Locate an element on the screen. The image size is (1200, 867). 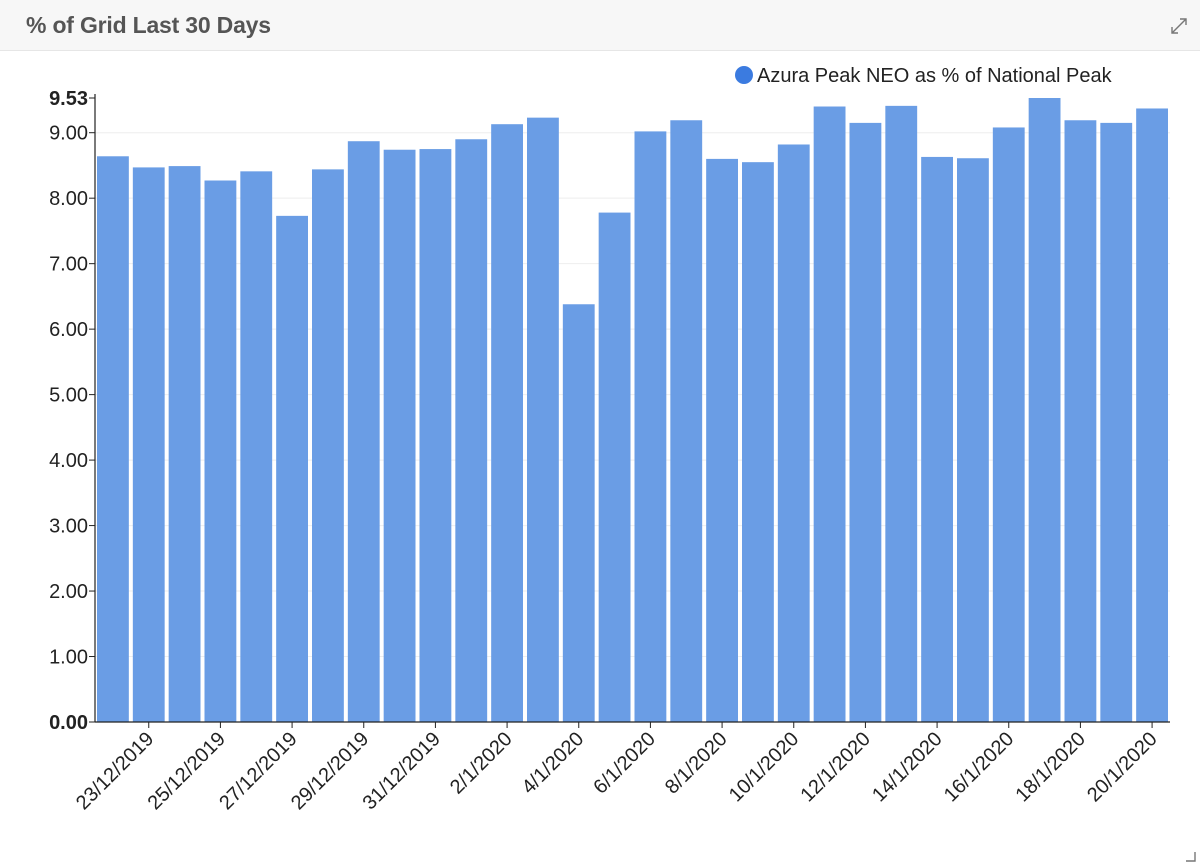
x-tick-label: 31/12/2019 is located at coordinates (402, 771).